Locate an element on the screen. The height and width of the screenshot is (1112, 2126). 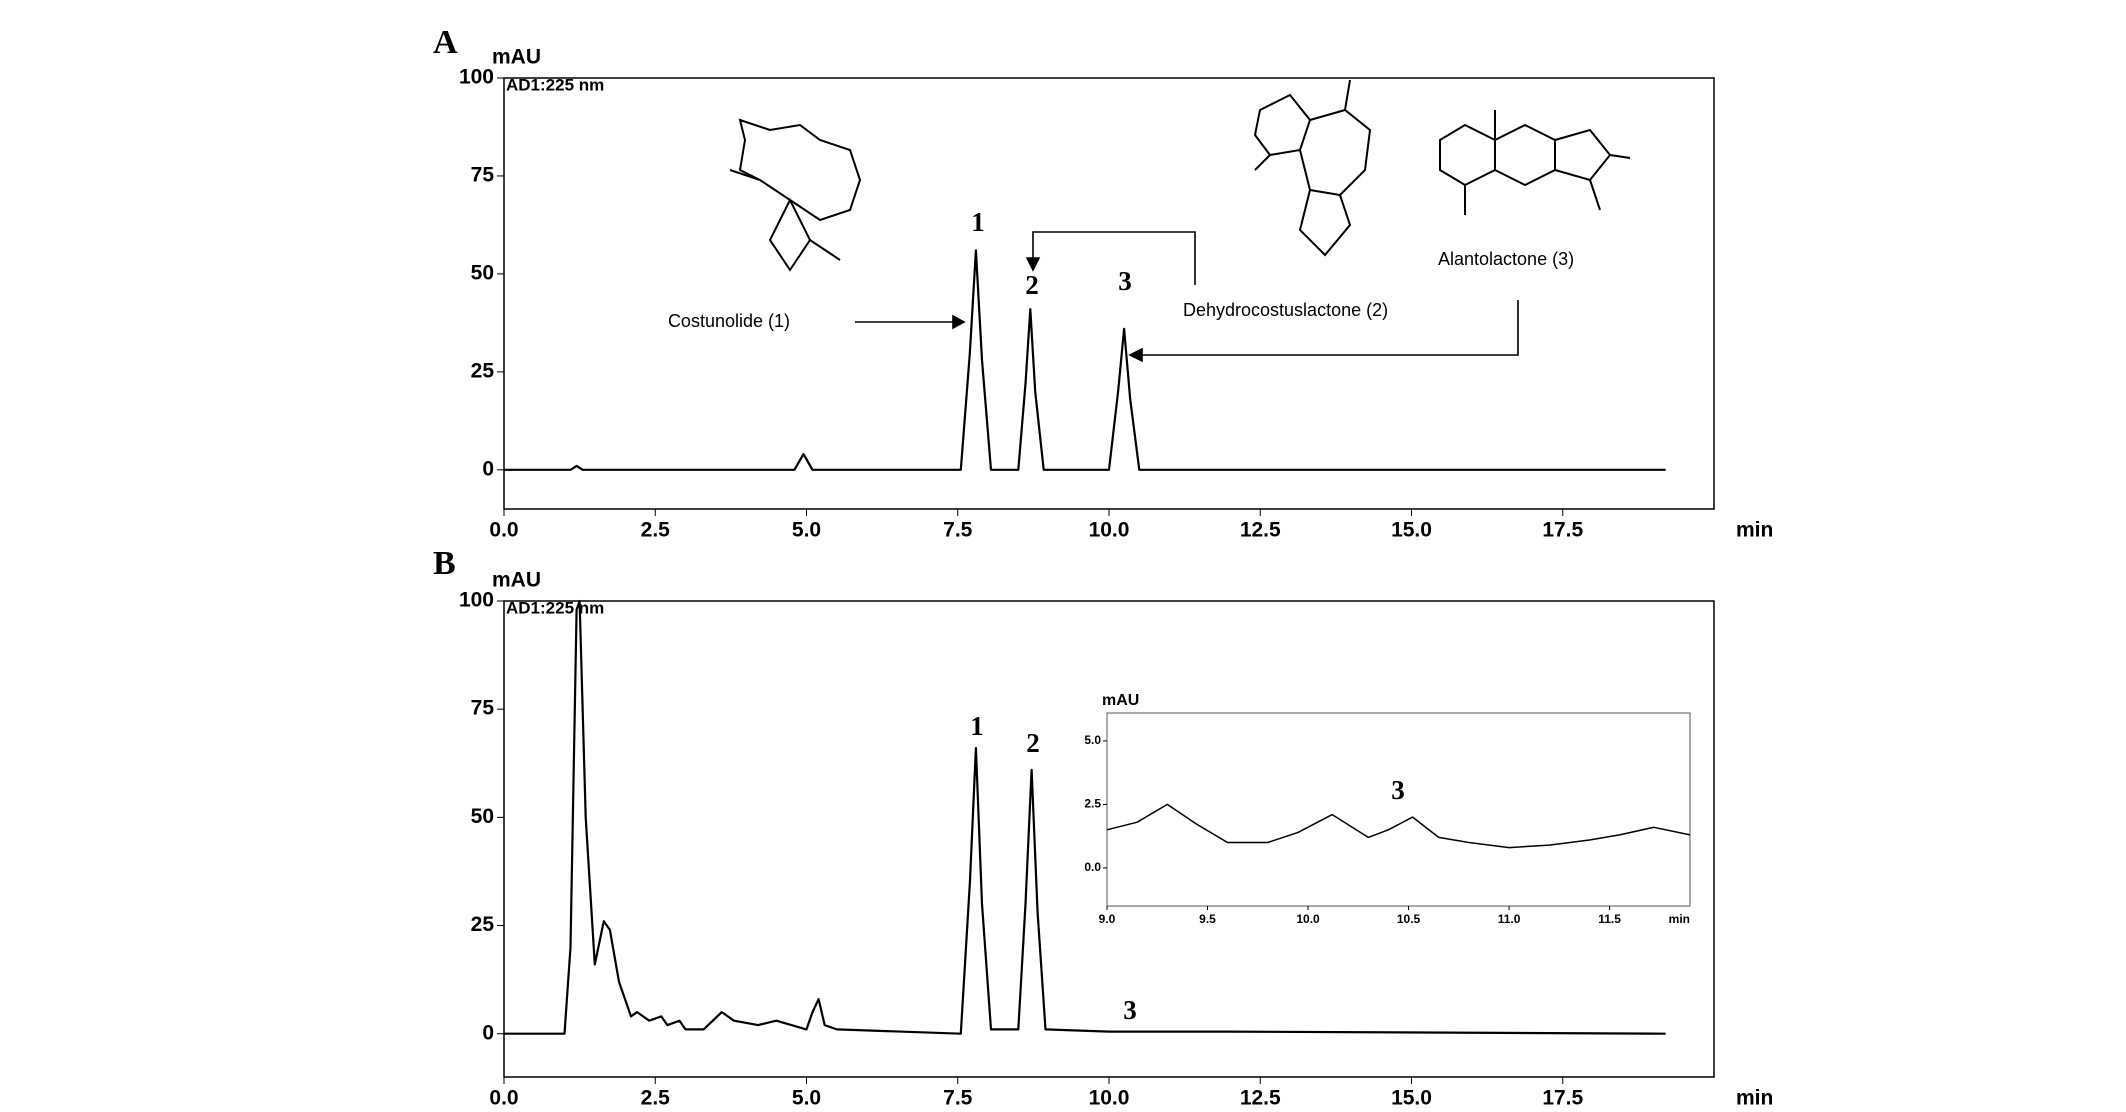
plot-frame is located at coordinates (1398, 809).